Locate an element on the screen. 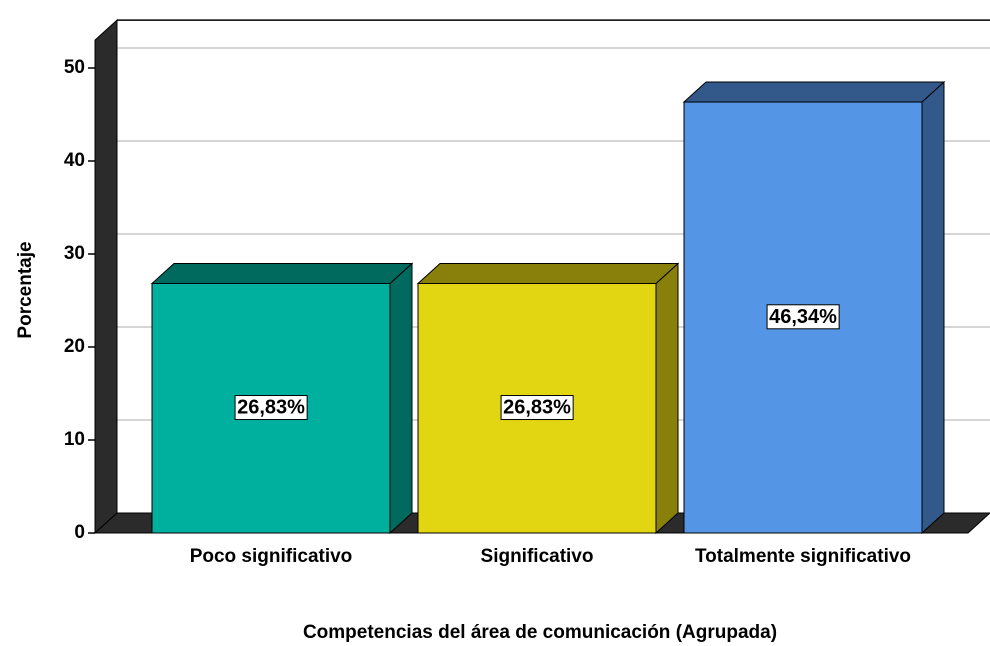  y-axis-title: Porcentaje is located at coordinates (25, 289).